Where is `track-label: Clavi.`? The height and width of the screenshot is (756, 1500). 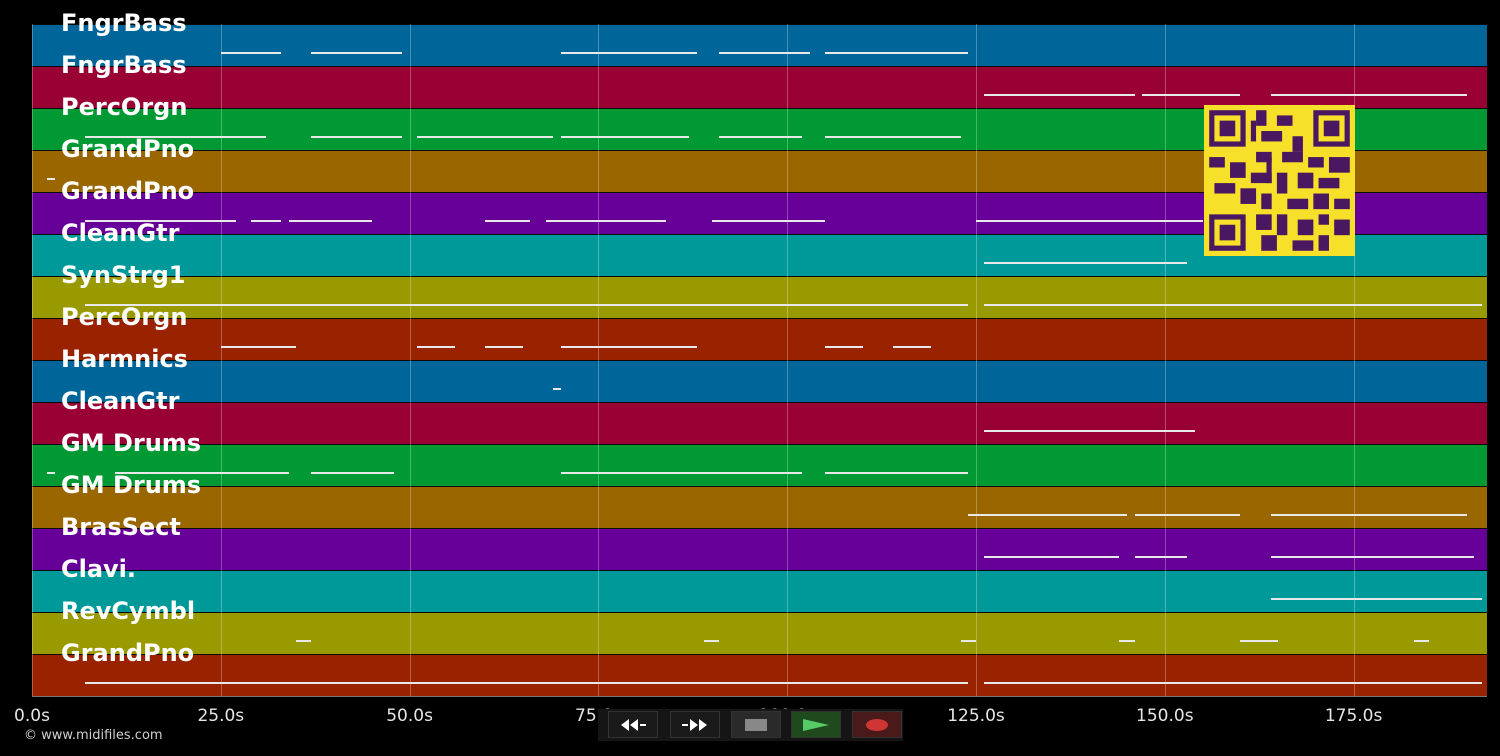
track-label: Clavi. is located at coordinates (99, 569).